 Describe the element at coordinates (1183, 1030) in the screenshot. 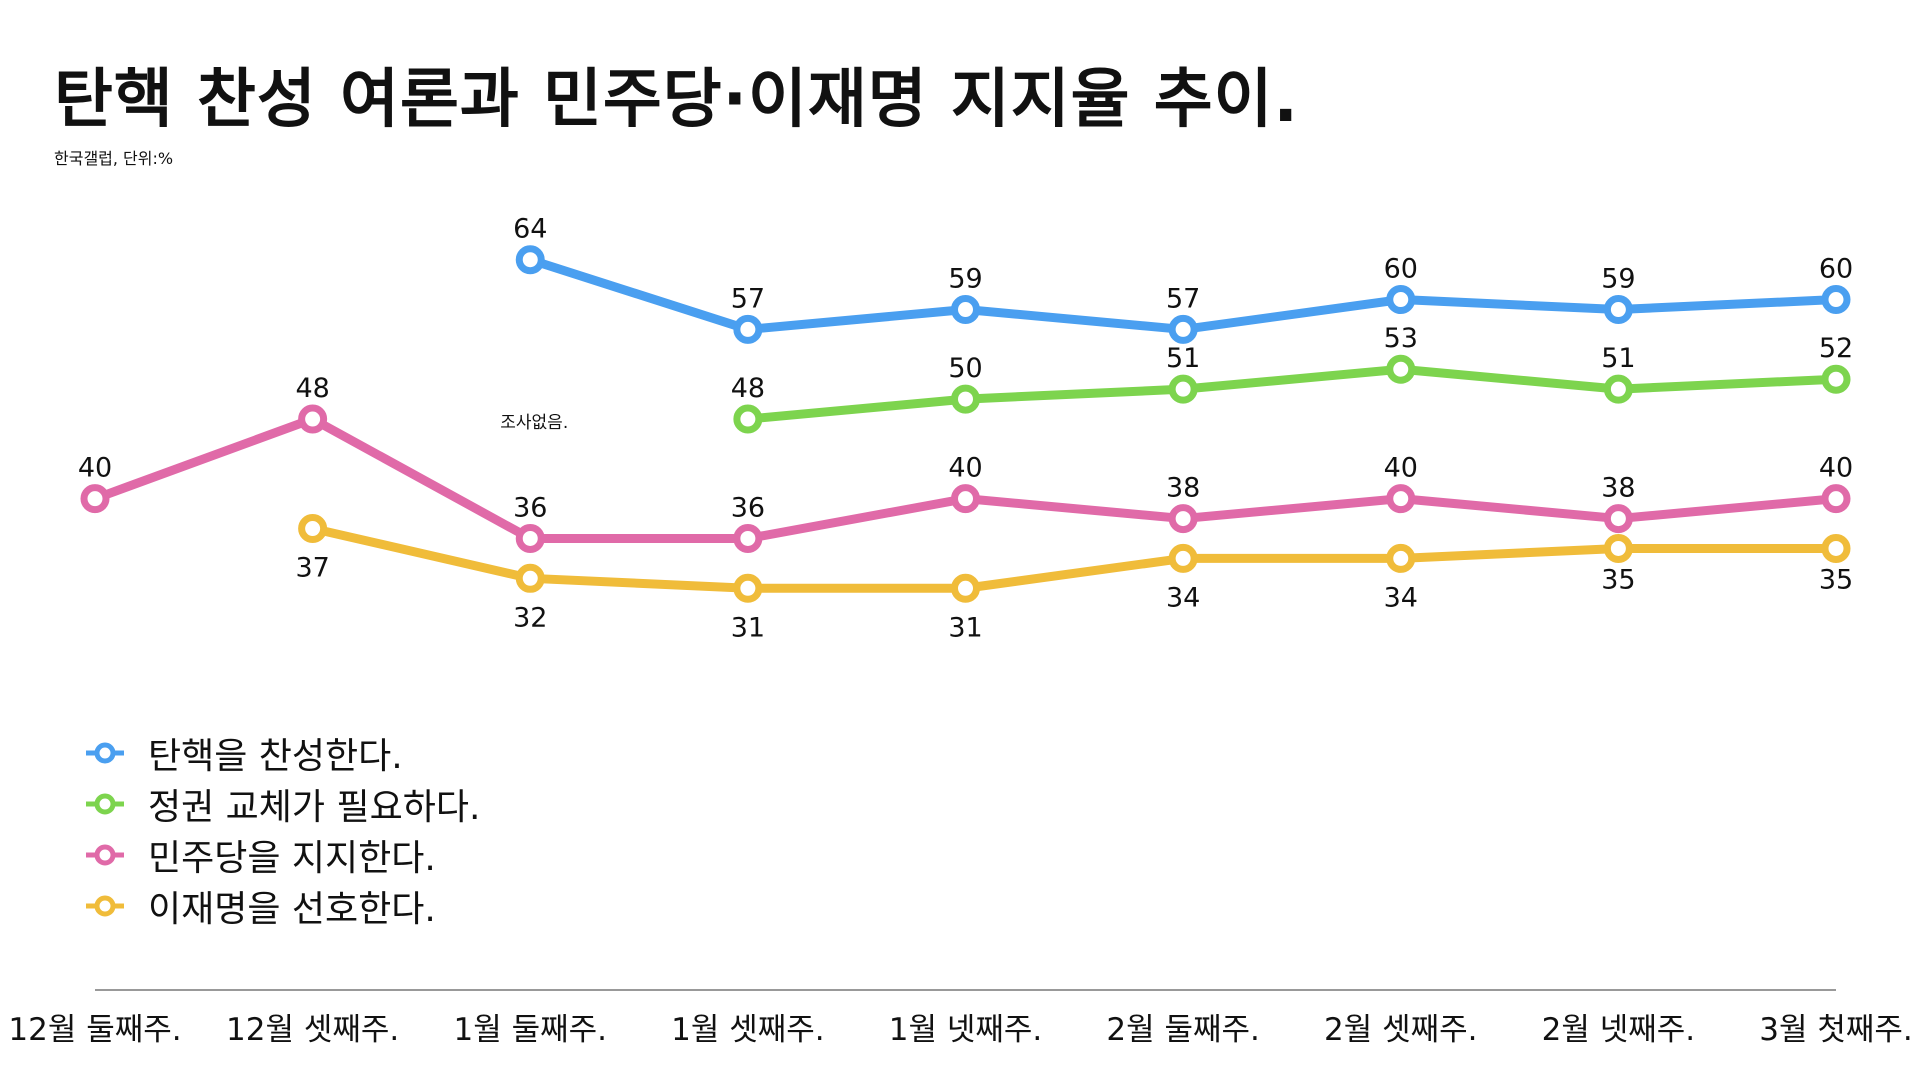

I see `x-tick-label: 2월 둘째주.` at that location.